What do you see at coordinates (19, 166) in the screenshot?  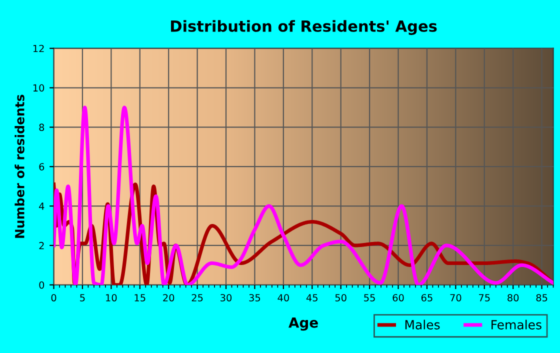 I see `y-axis-title: Number of residents` at bounding box center [19, 166].